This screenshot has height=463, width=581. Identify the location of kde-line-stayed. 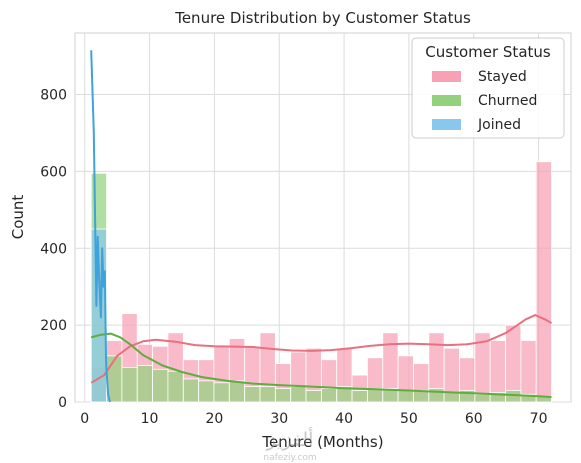
(321, 349).